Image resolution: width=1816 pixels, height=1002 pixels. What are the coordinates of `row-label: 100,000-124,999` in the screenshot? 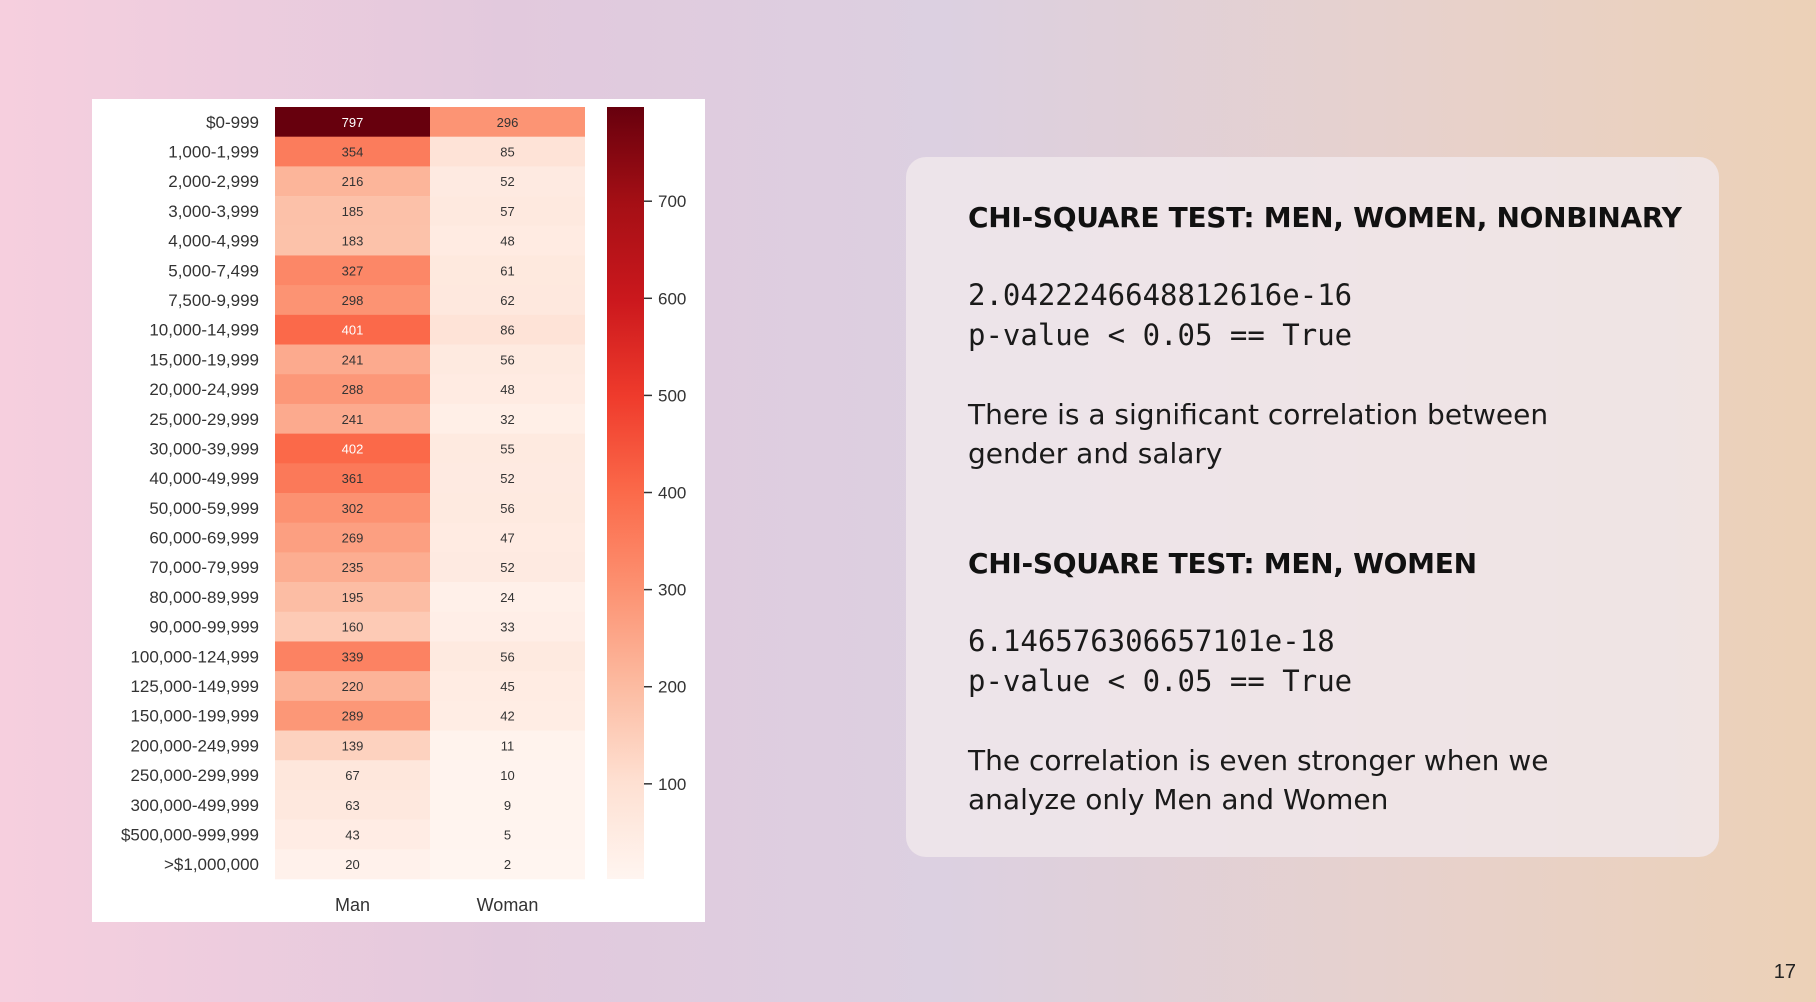 It's located at (194, 656).